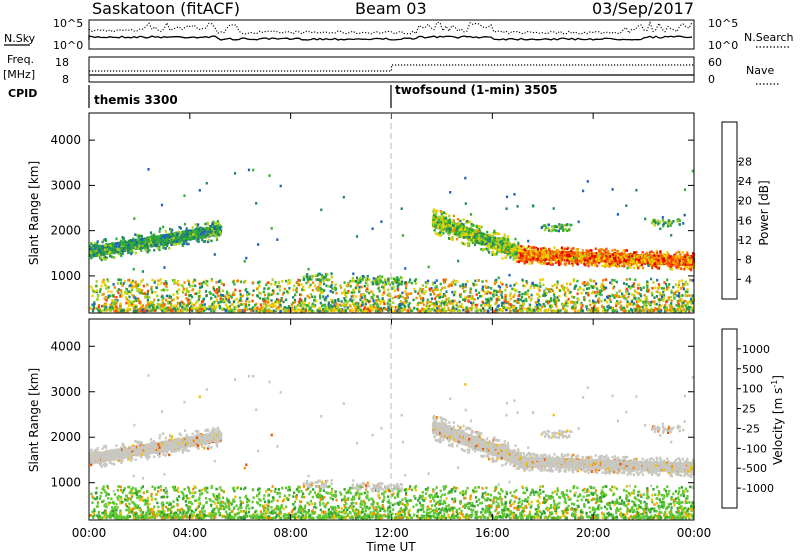 This screenshot has width=800, height=554. Describe the element at coordinates (391, 68) in the screenshot. I see `nave-trace` at that location.